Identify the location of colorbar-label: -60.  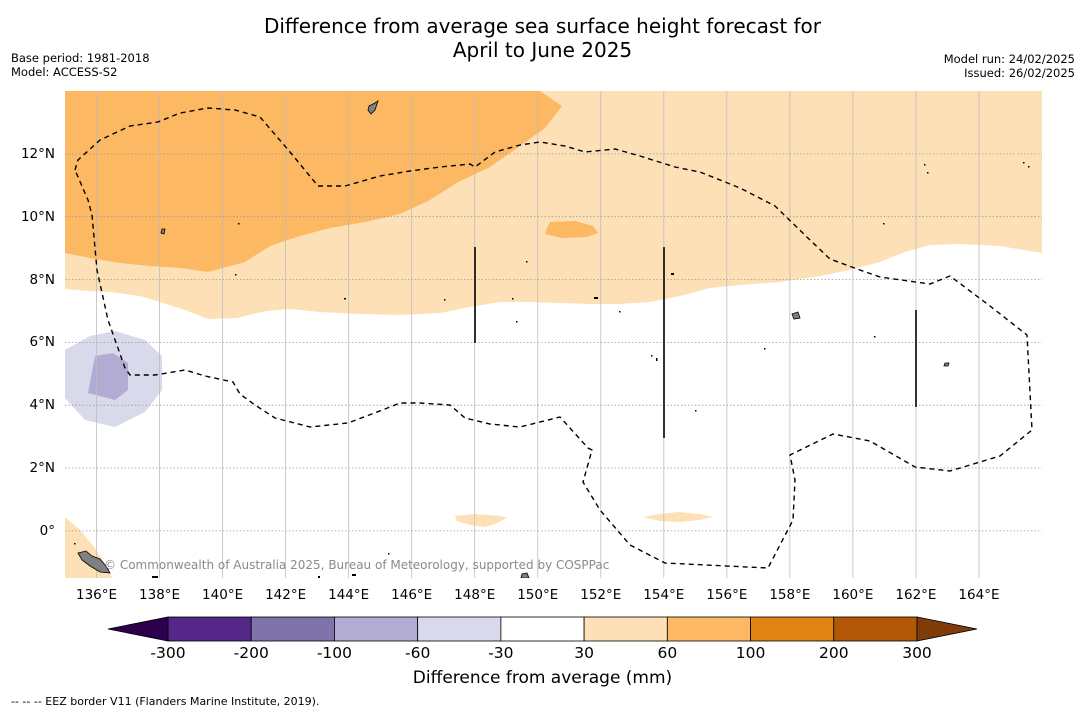
(417, 653).